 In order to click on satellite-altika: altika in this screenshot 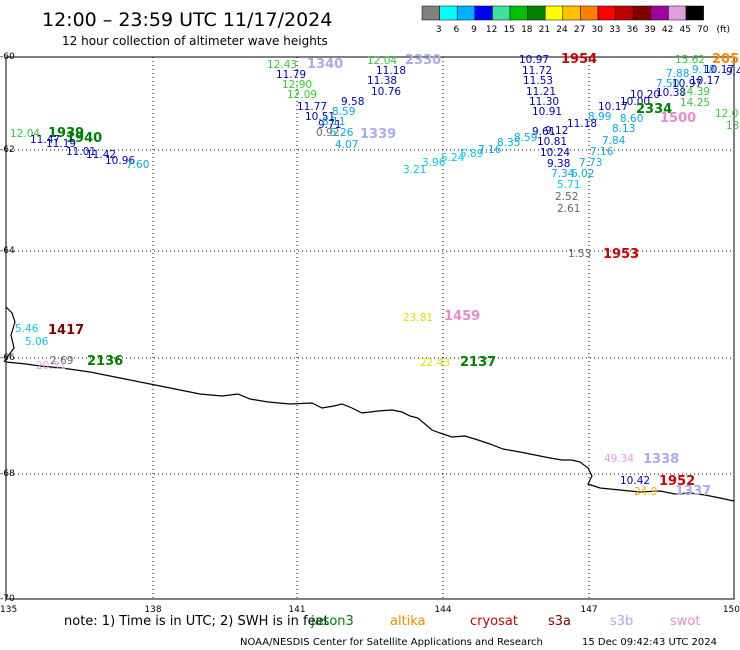, I will do `click(408, 621)`.